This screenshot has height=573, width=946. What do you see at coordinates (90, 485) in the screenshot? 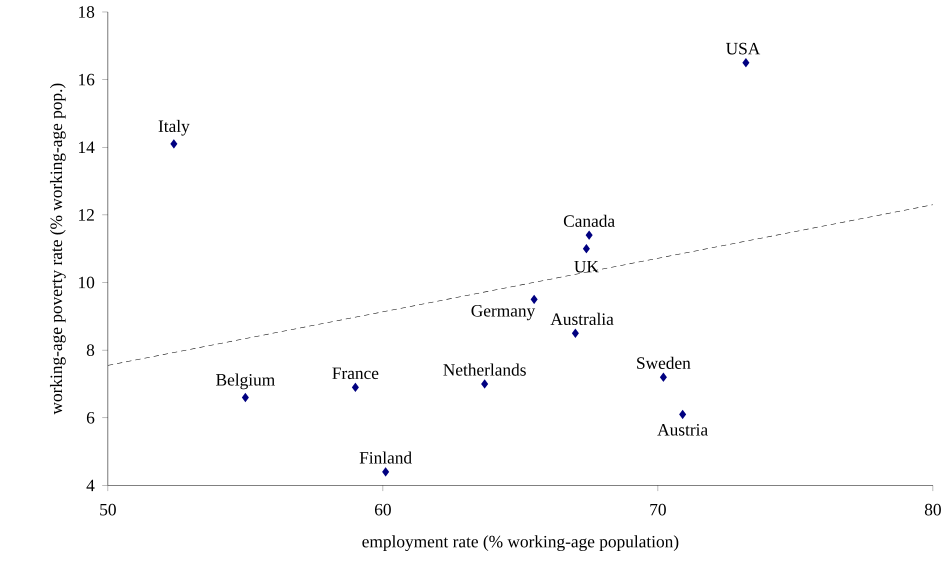
I see `y-tick-label: 4` at bounding box center [90, 485].